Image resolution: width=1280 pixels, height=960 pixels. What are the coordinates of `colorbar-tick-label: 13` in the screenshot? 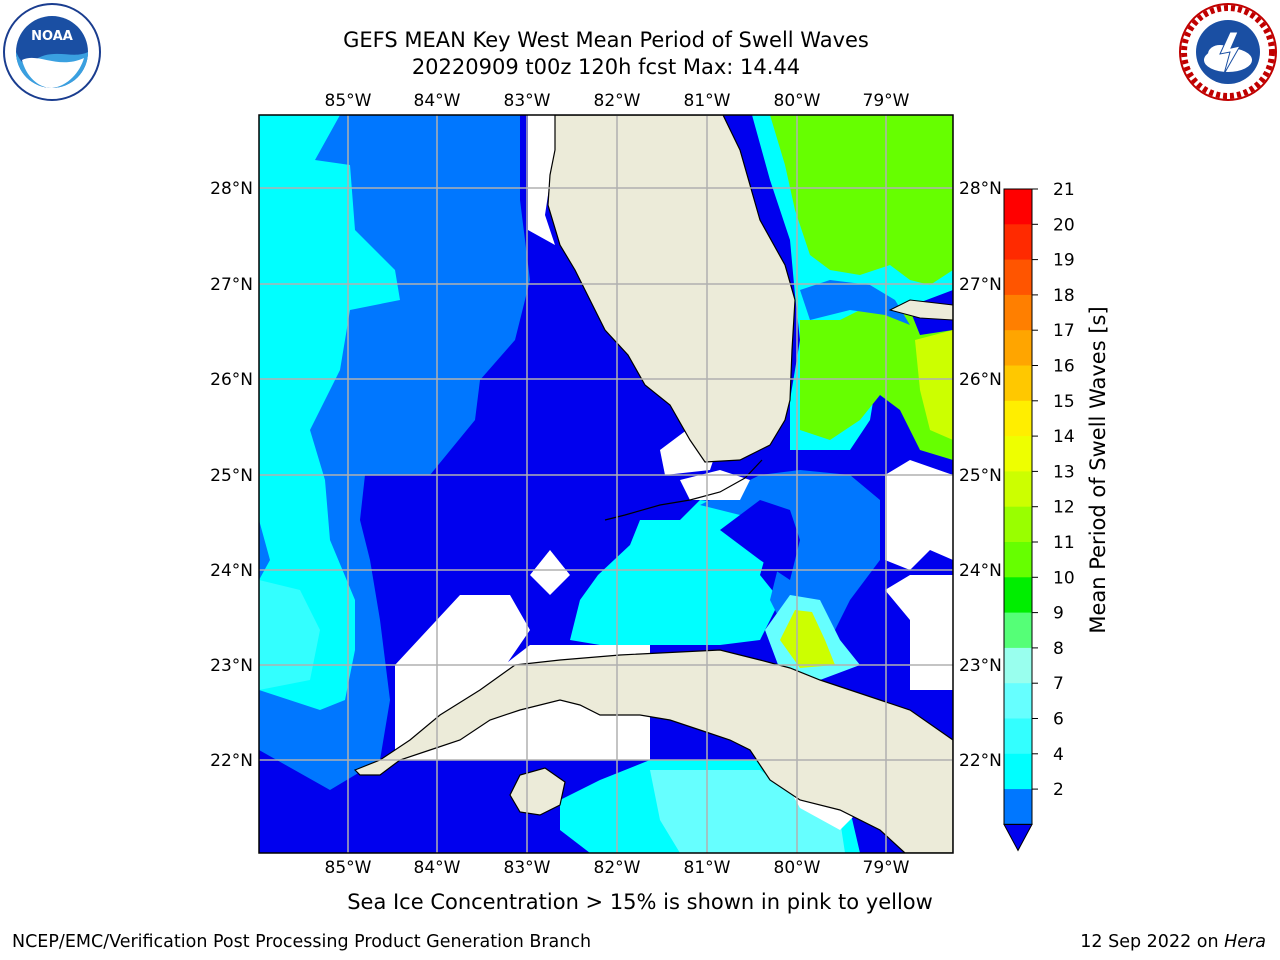 It's located at (1064, 472).